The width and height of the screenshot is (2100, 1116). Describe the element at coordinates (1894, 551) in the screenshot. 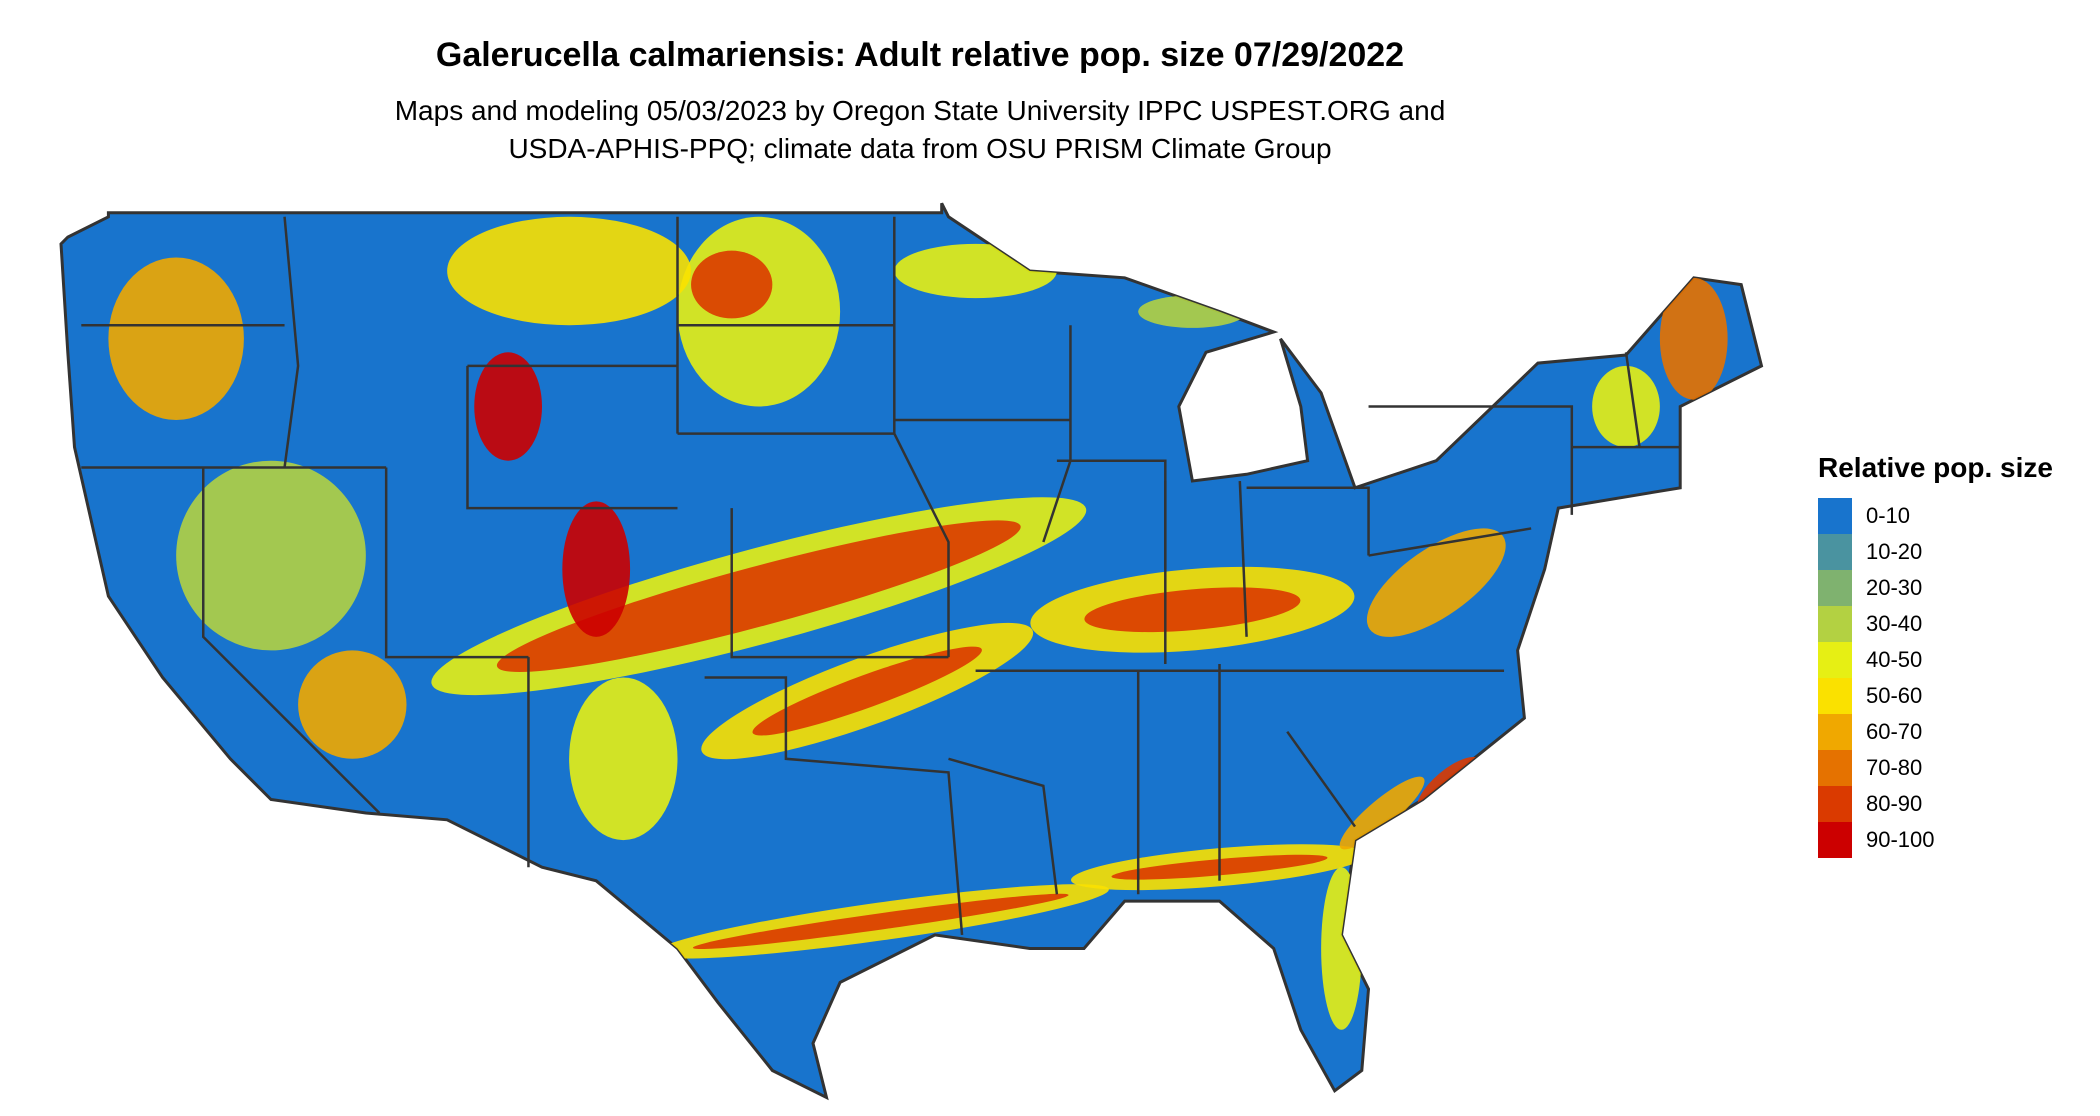

I see `legend-label: 10-20` at that location.